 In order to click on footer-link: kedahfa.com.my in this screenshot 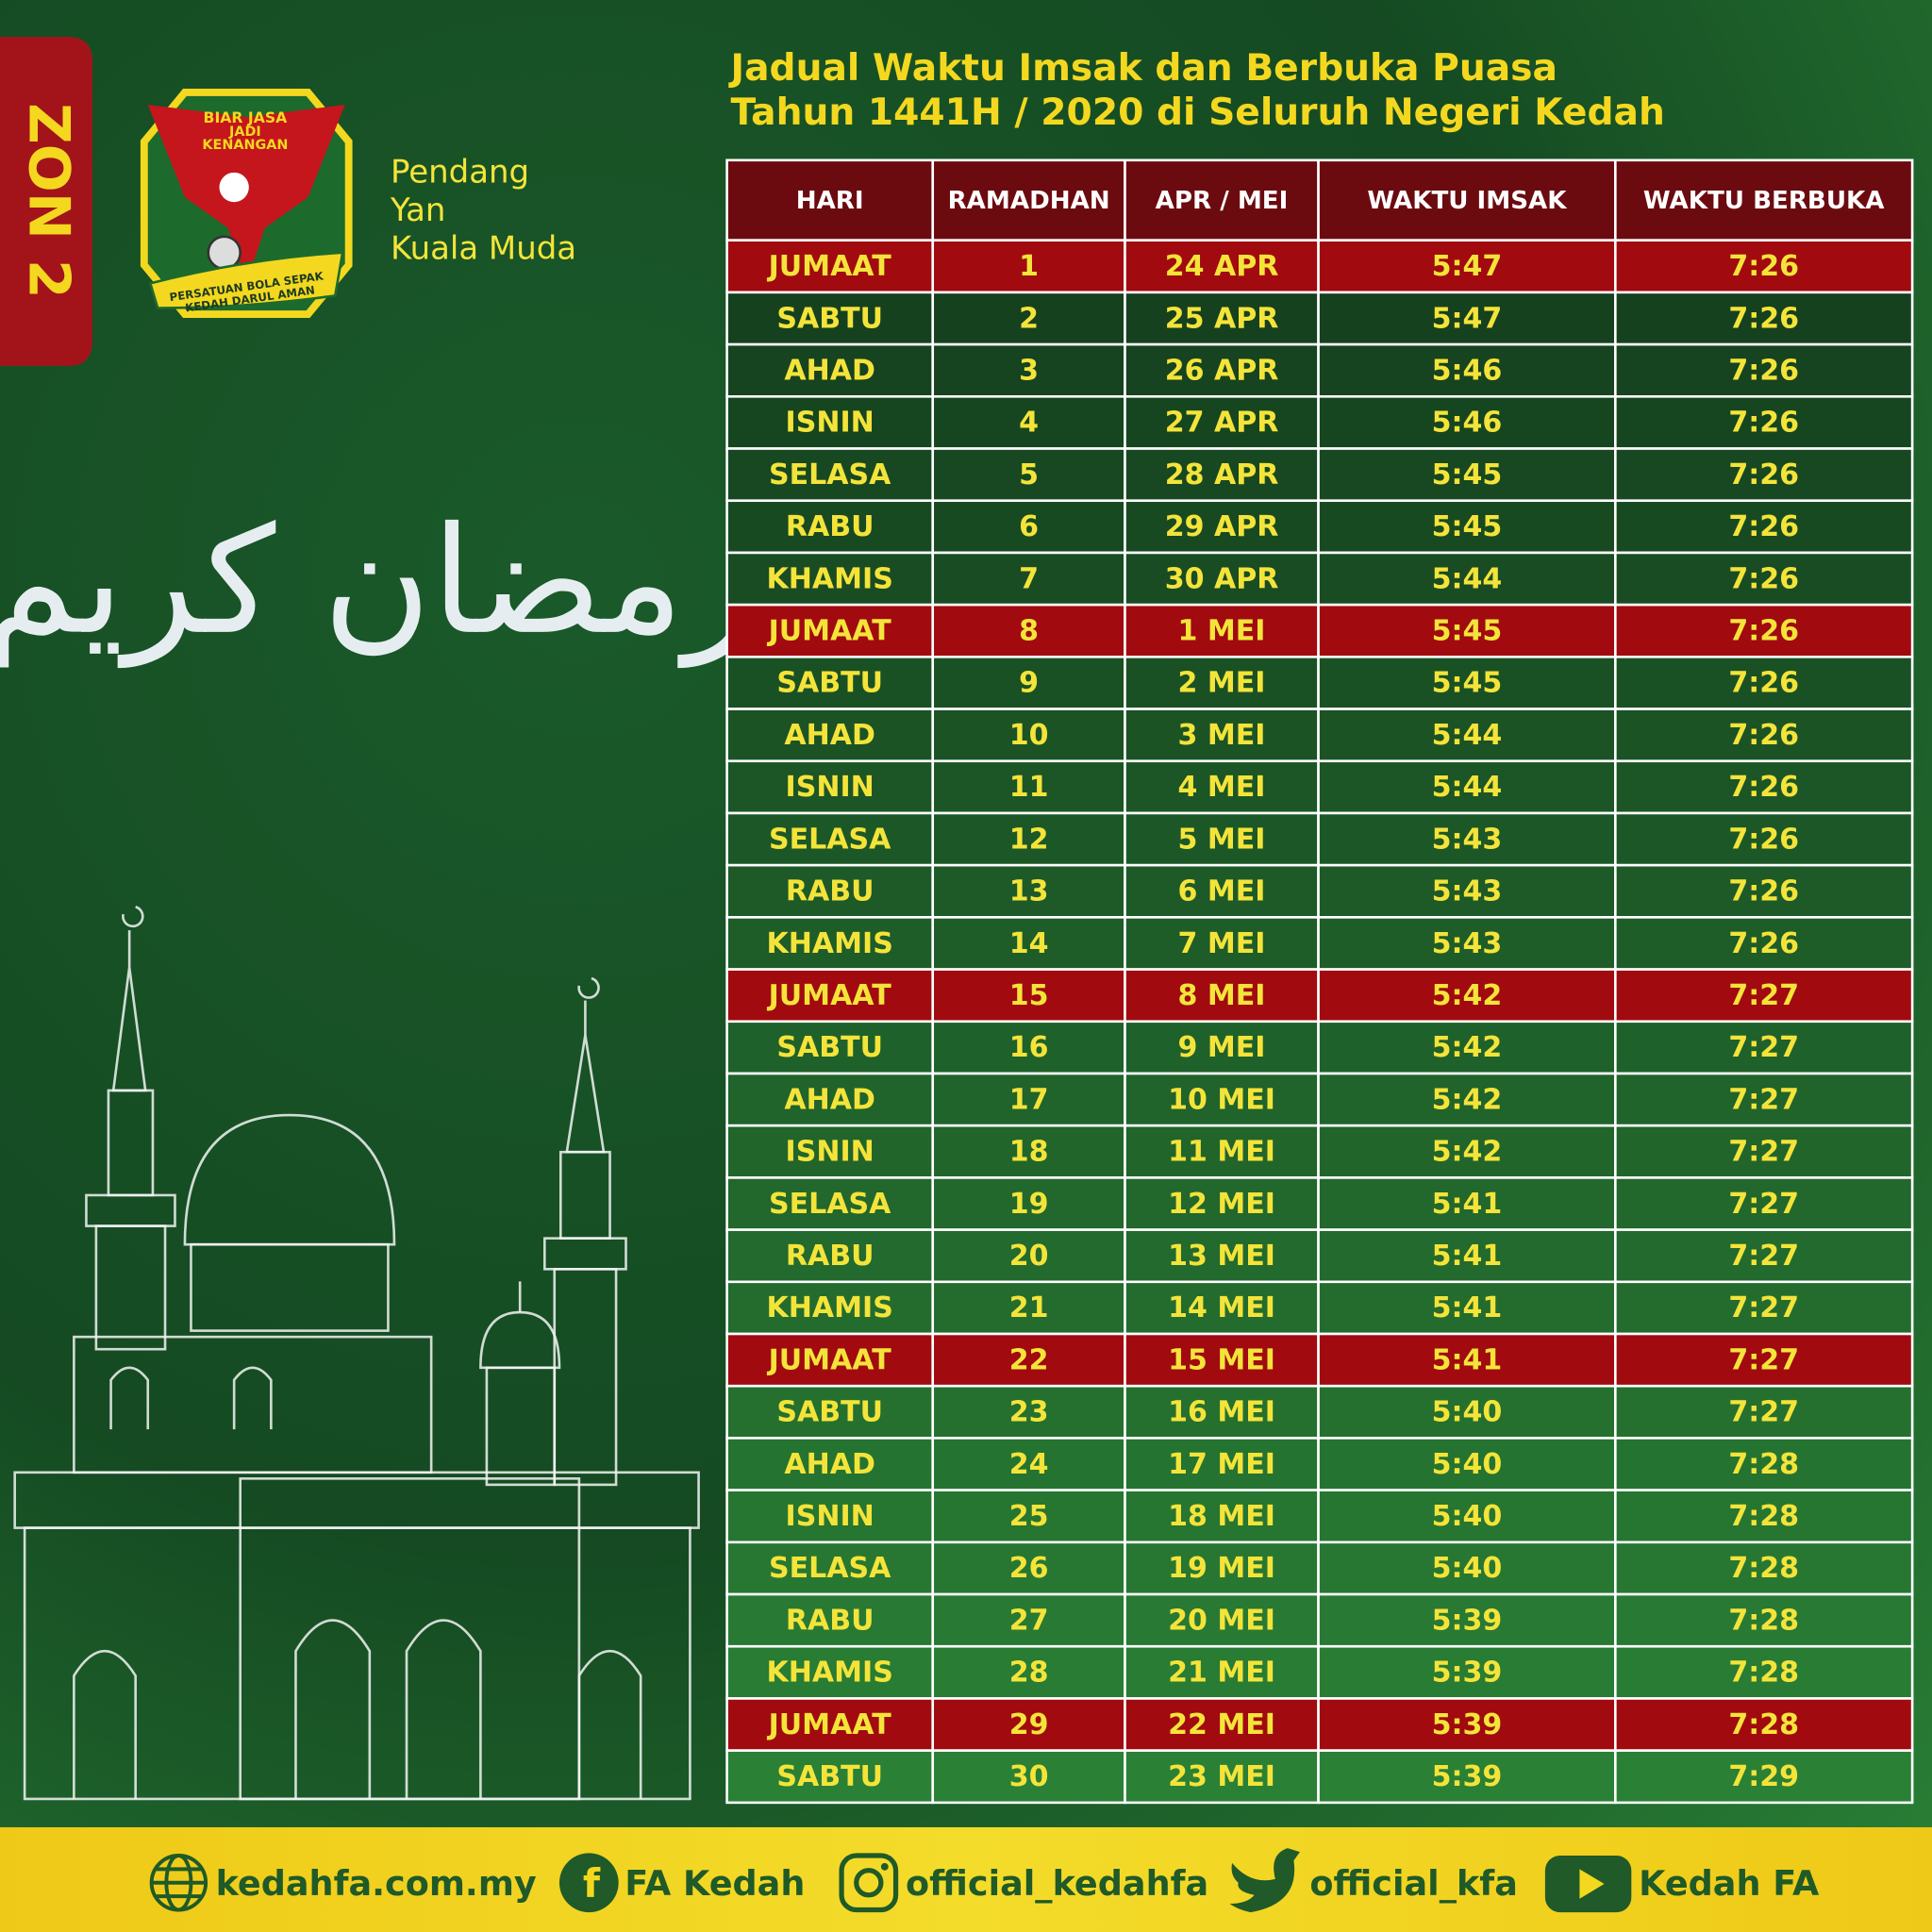, I will do `click(377, 1883)`.